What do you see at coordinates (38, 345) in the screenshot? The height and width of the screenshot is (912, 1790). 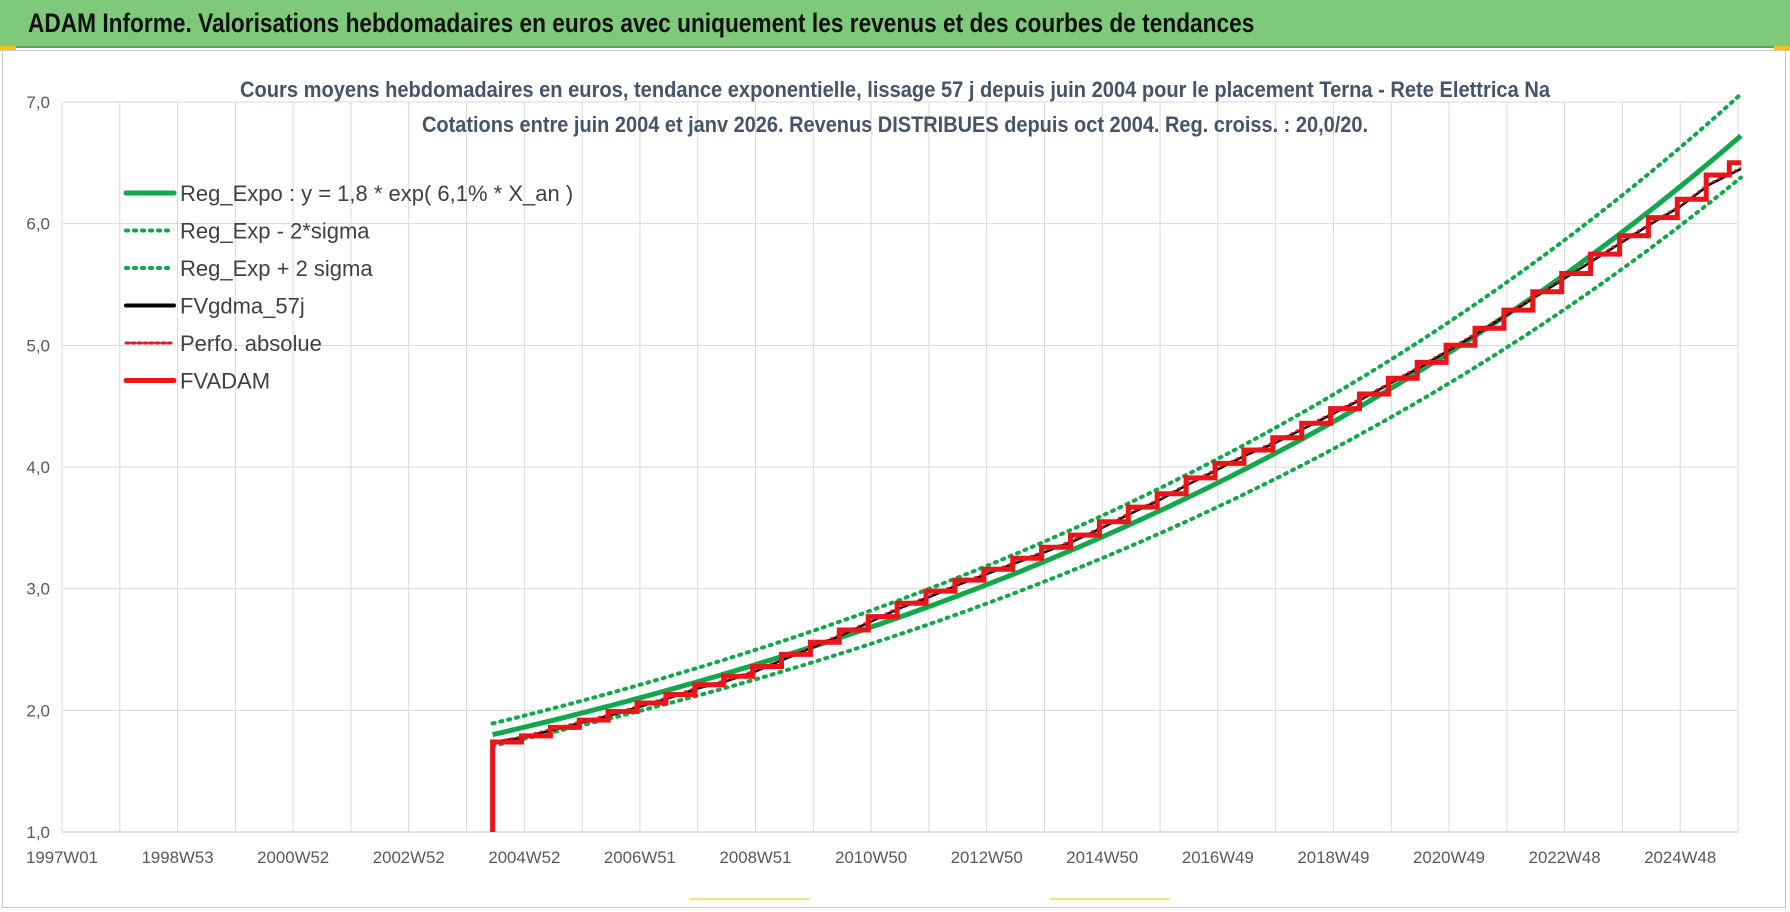 I see `y-tick-label: 5,0` at bounding box center [38, 345].